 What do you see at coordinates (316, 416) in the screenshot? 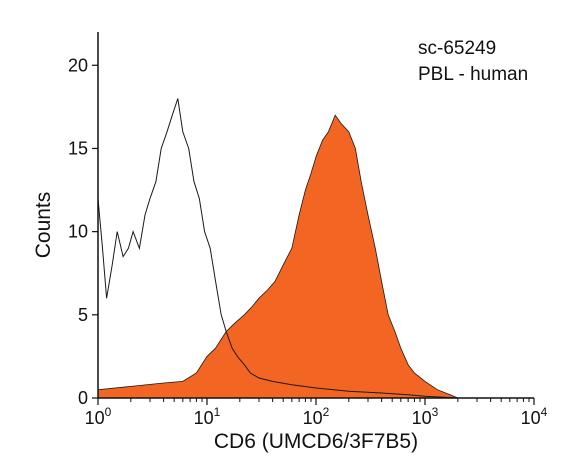
I see `x-tick-label: 10²` at bounding box center [316, 416].